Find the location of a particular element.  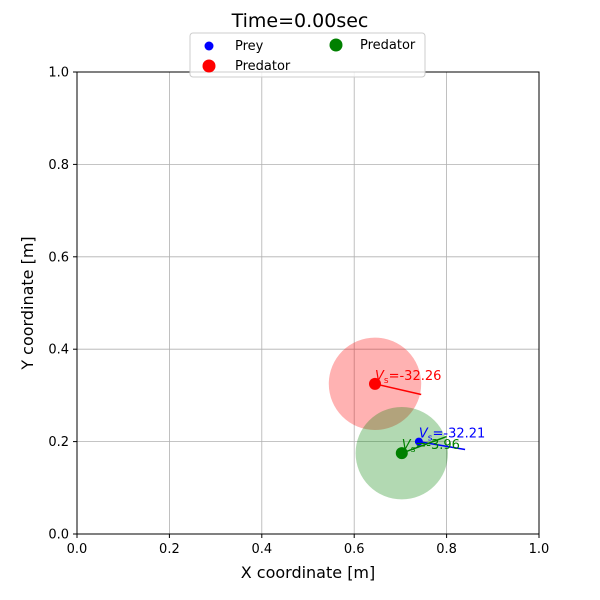

x-tick-label: 0.0 is located at coordinates (77, 549).